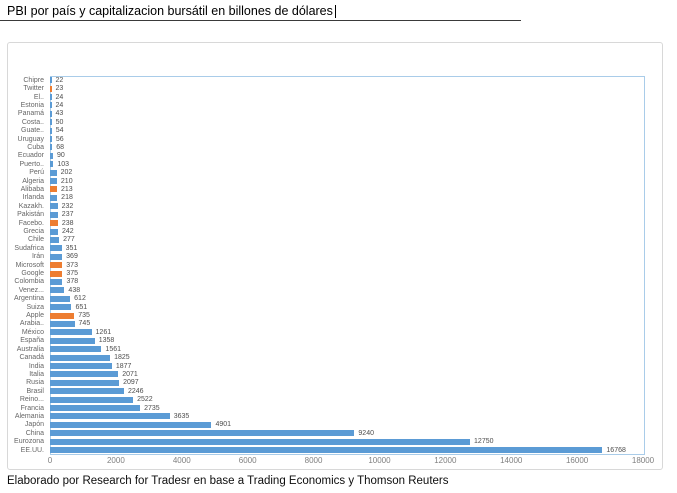 This screenshot has height=493, width=677. I want to click on x-tick-label: 4000, so click(181, 460).